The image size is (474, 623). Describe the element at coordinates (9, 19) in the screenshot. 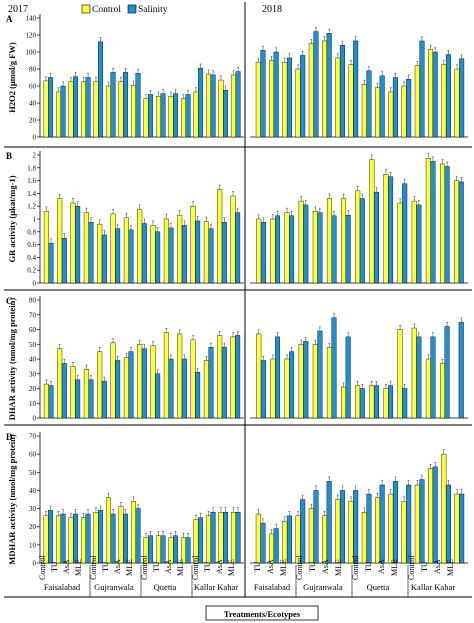

I see `panel-label: A` at that location.